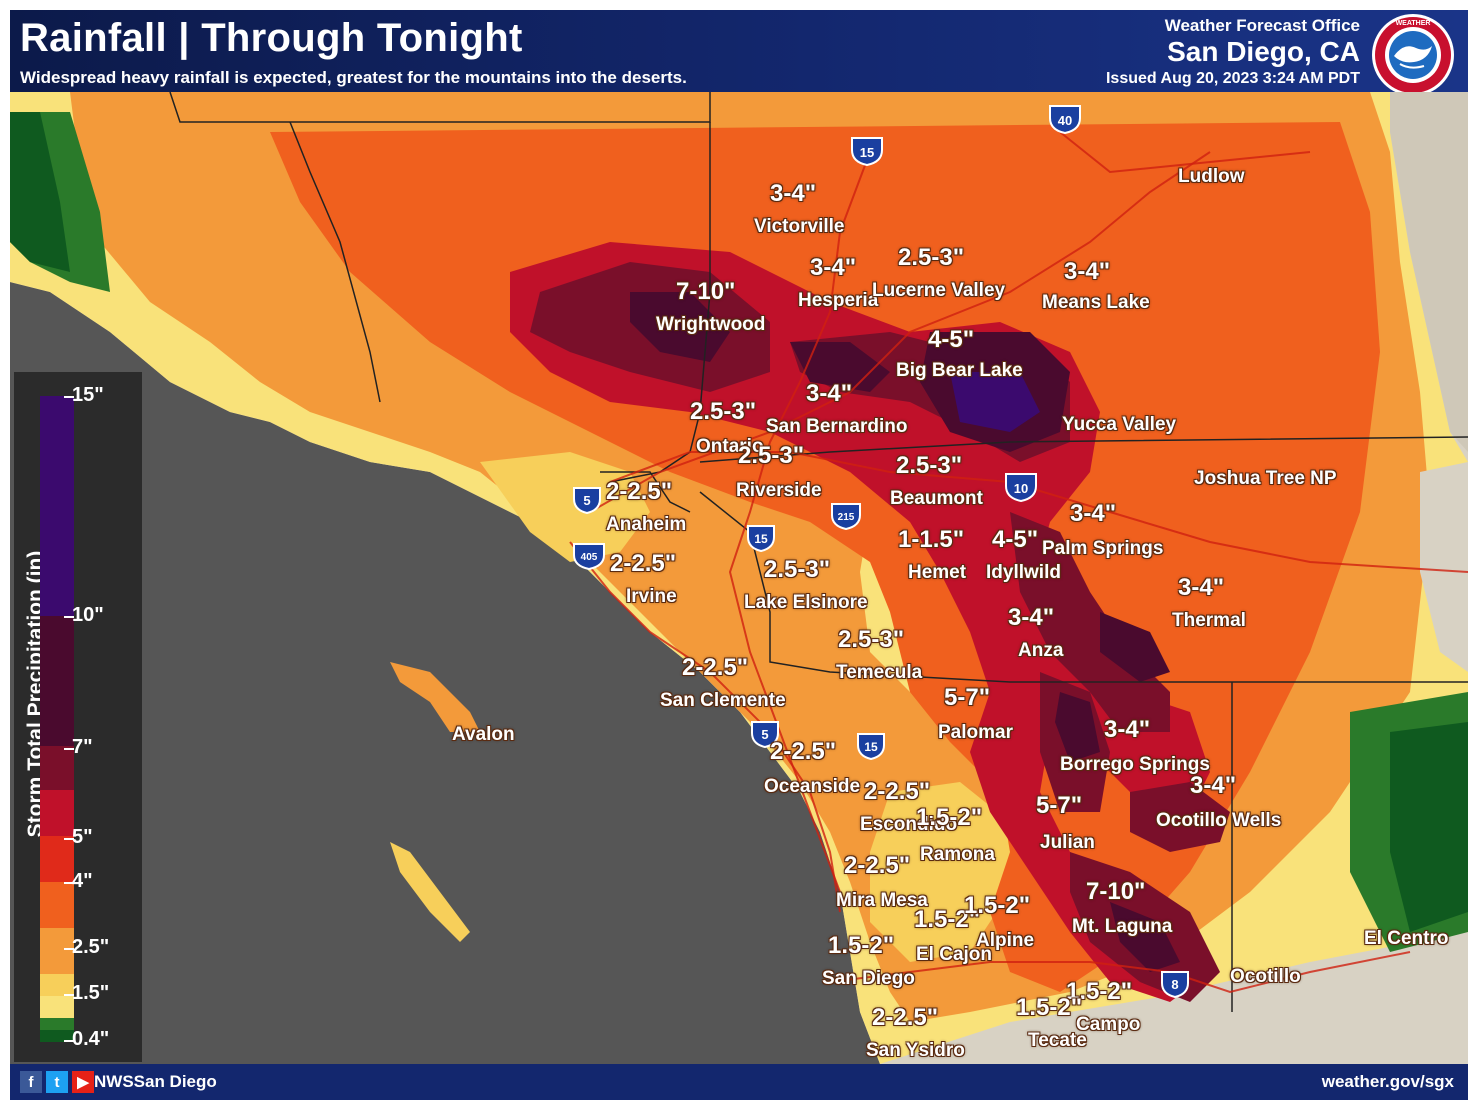 The image size is (1483, 1110). I want to click on shield-label: 215, so click(846, 517).